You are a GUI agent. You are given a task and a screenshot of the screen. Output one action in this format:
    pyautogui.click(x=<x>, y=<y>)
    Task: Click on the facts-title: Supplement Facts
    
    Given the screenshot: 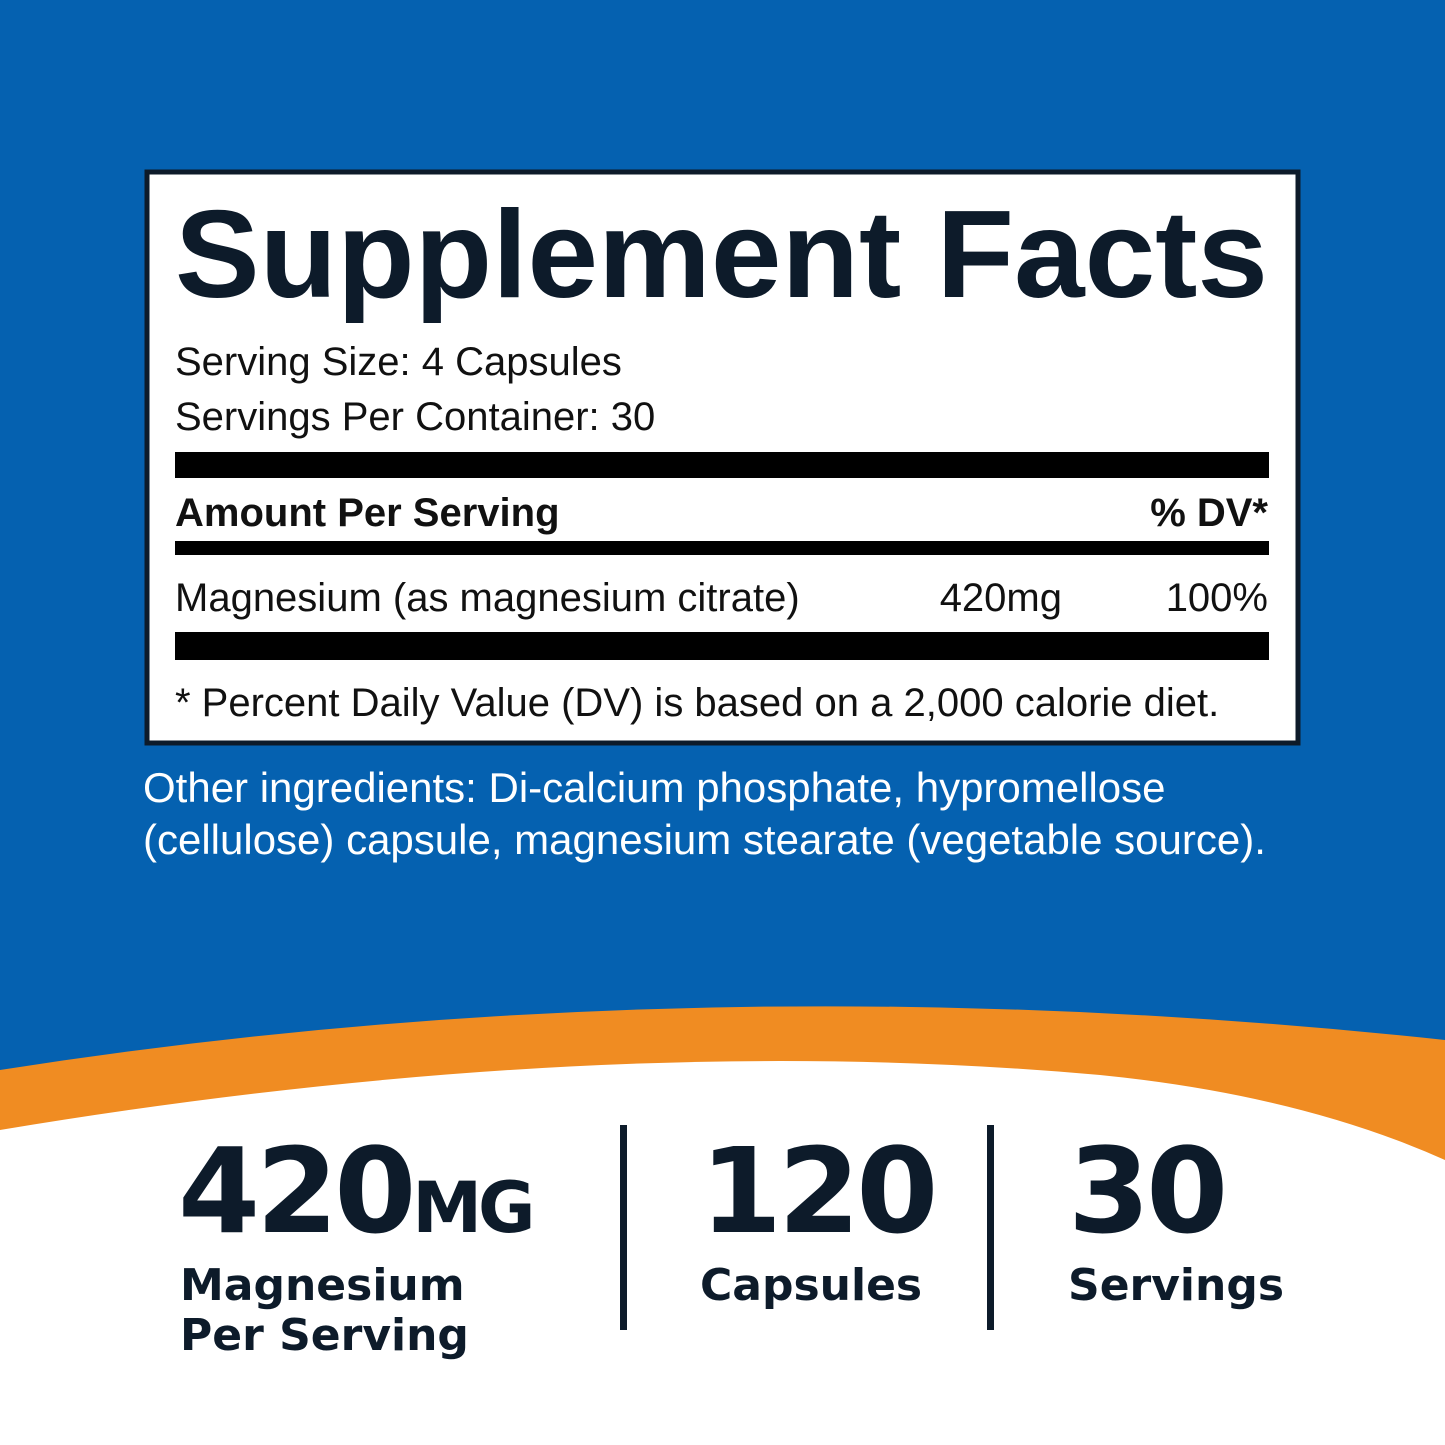 What is the action you would take?
    pyautogui.click(x=721, y=255)
    